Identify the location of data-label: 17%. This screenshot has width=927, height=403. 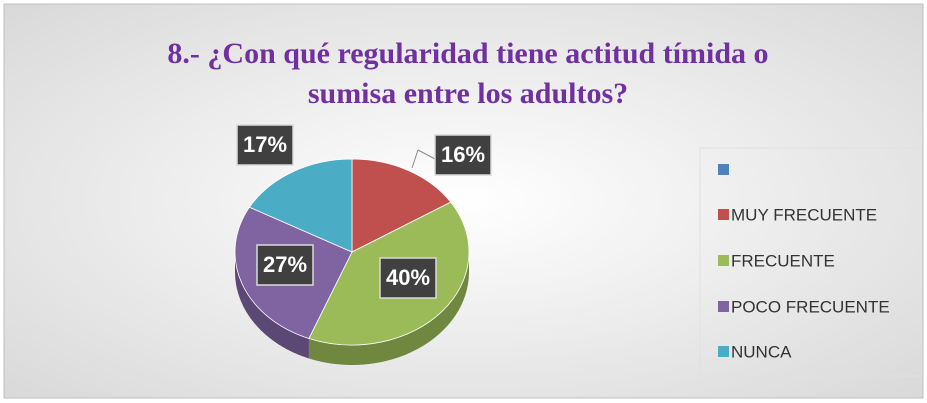
(265, 144).